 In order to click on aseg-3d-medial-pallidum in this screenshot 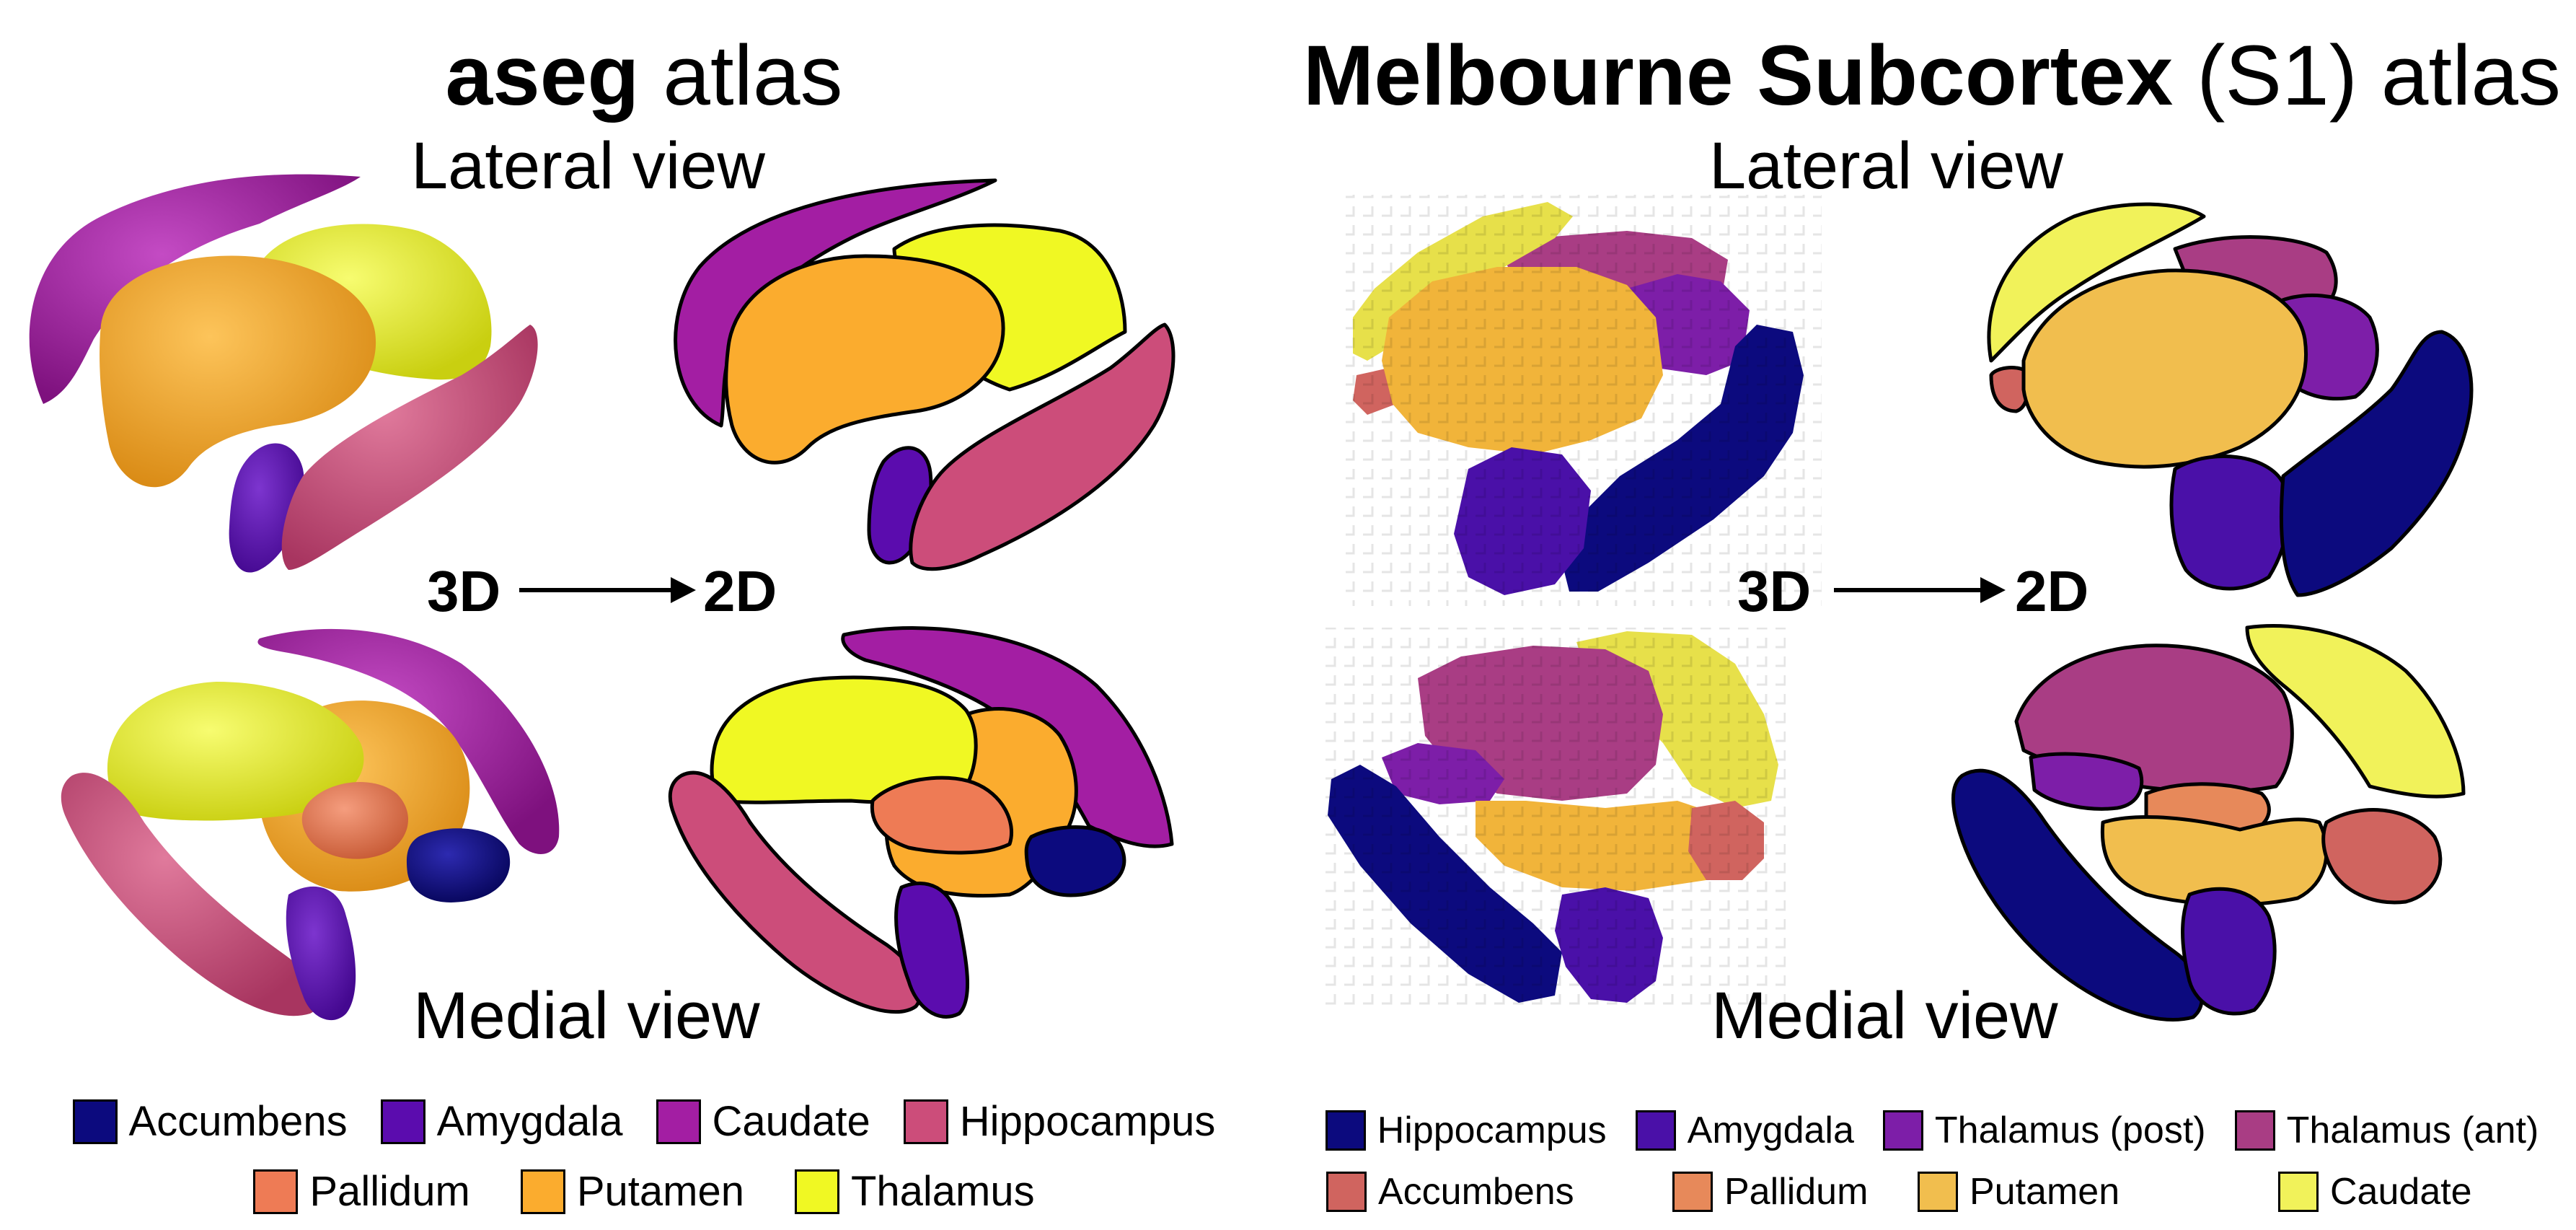, I will do `click(355, 820)`.